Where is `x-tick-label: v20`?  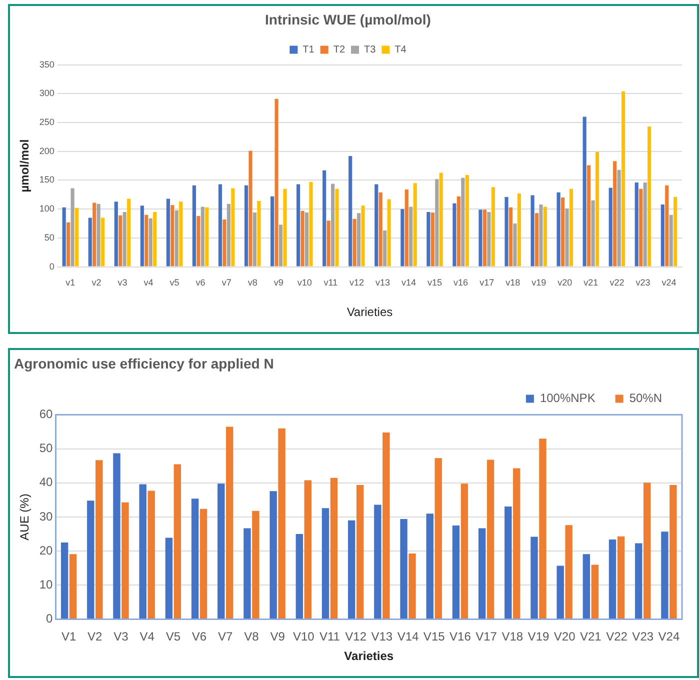
x-tick-label: v20 is located at coordinates (565, 283).